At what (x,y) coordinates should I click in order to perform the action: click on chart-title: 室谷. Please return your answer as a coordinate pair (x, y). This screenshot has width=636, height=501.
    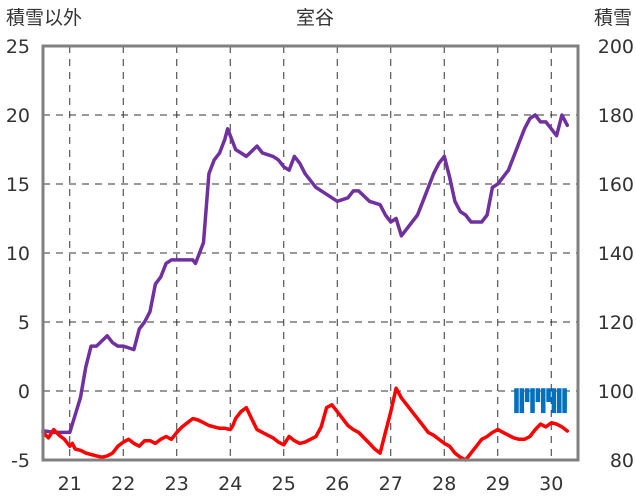
    Looking at the image, I should click on (315, 18).